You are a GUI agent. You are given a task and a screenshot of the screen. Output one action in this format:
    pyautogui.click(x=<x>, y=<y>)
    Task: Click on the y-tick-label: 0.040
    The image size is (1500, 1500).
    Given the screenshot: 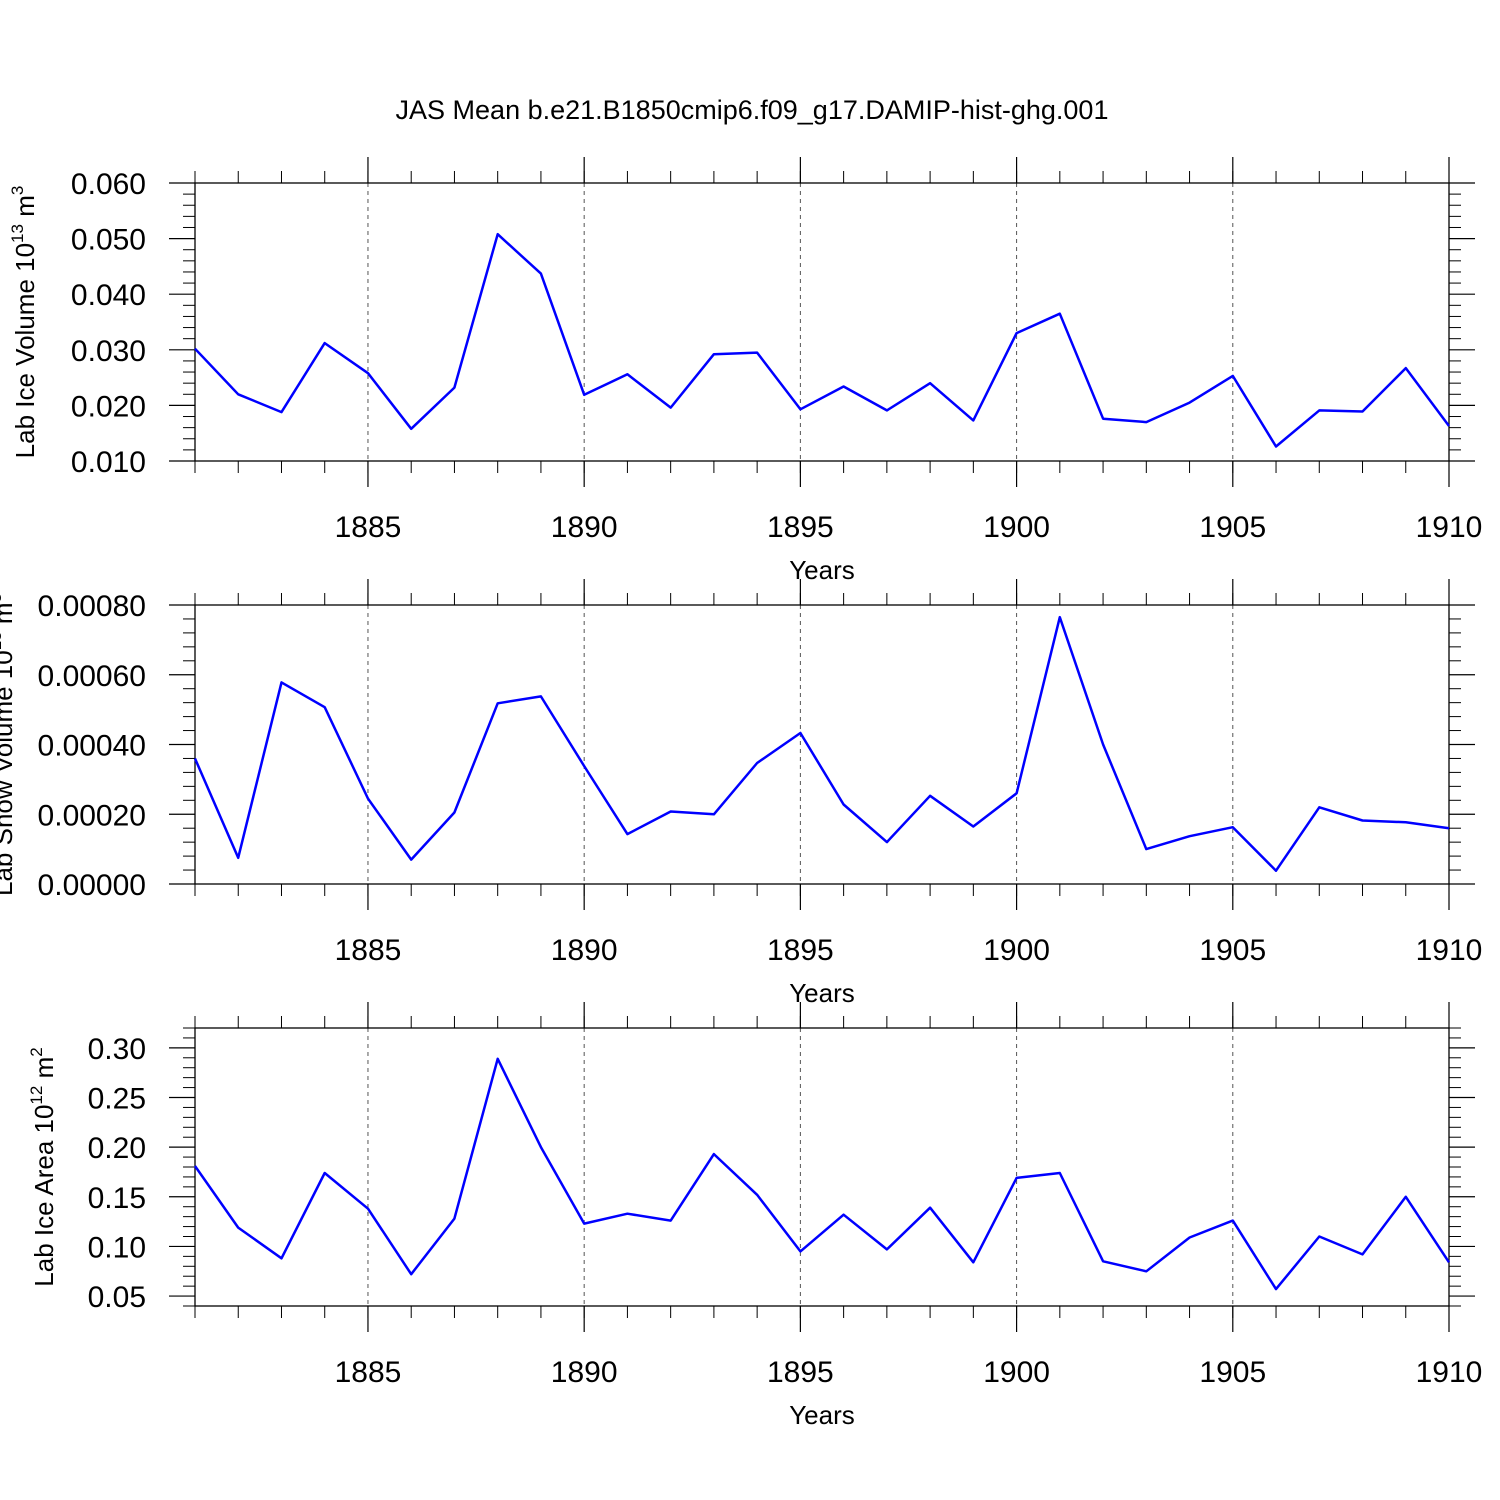 What is the action you would take?
    pyautogui.click(x=108, y=295)
    